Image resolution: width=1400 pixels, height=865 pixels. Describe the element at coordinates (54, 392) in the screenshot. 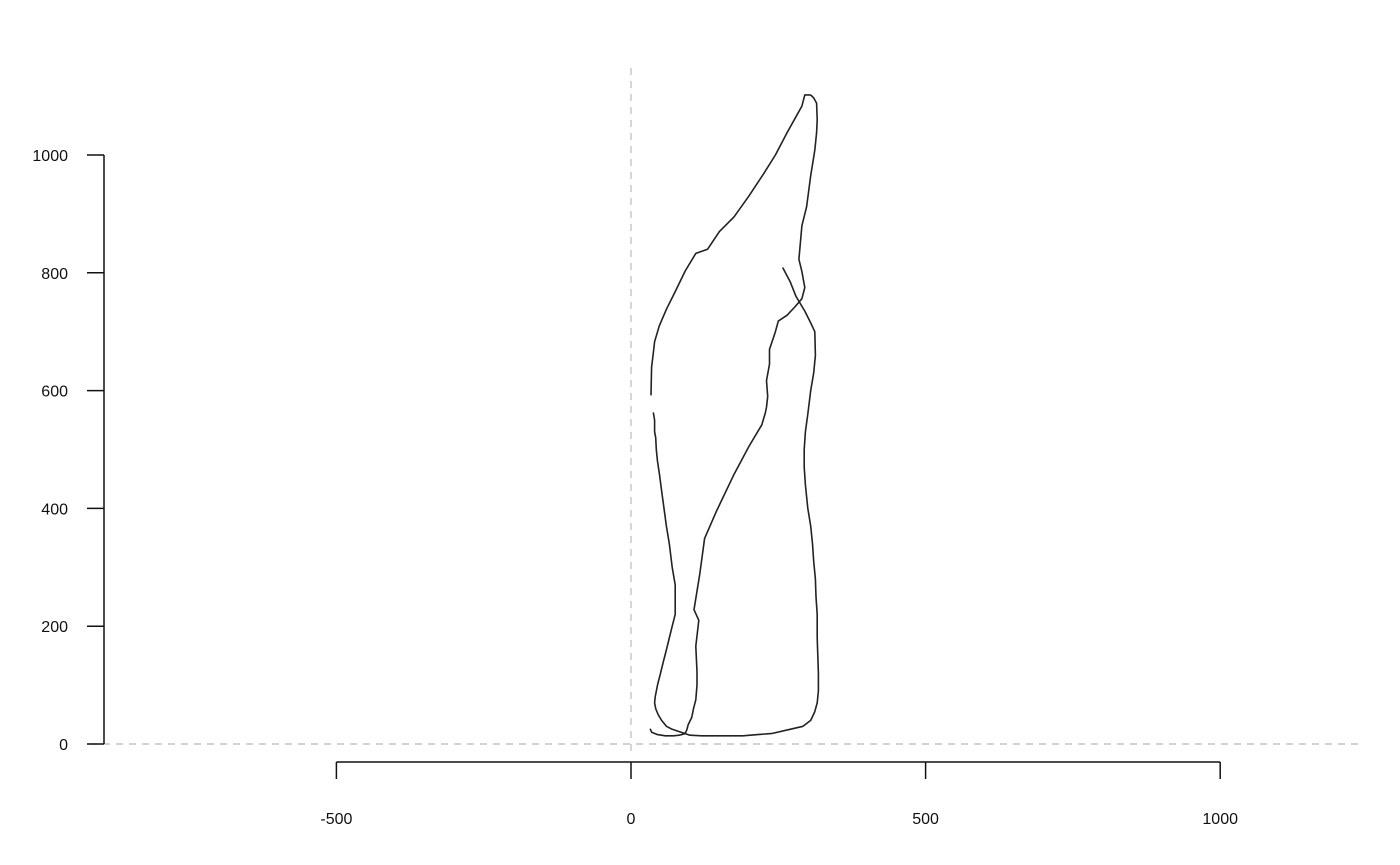

I see `y-tick-label: 600` at that location.